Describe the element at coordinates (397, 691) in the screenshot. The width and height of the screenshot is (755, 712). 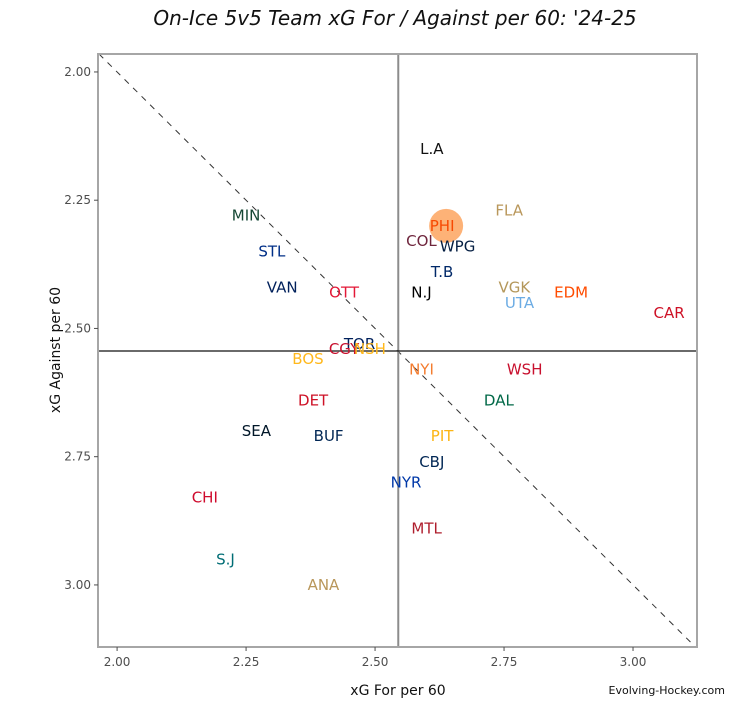
I see `x-axis-title: xG For per 60` at that location.